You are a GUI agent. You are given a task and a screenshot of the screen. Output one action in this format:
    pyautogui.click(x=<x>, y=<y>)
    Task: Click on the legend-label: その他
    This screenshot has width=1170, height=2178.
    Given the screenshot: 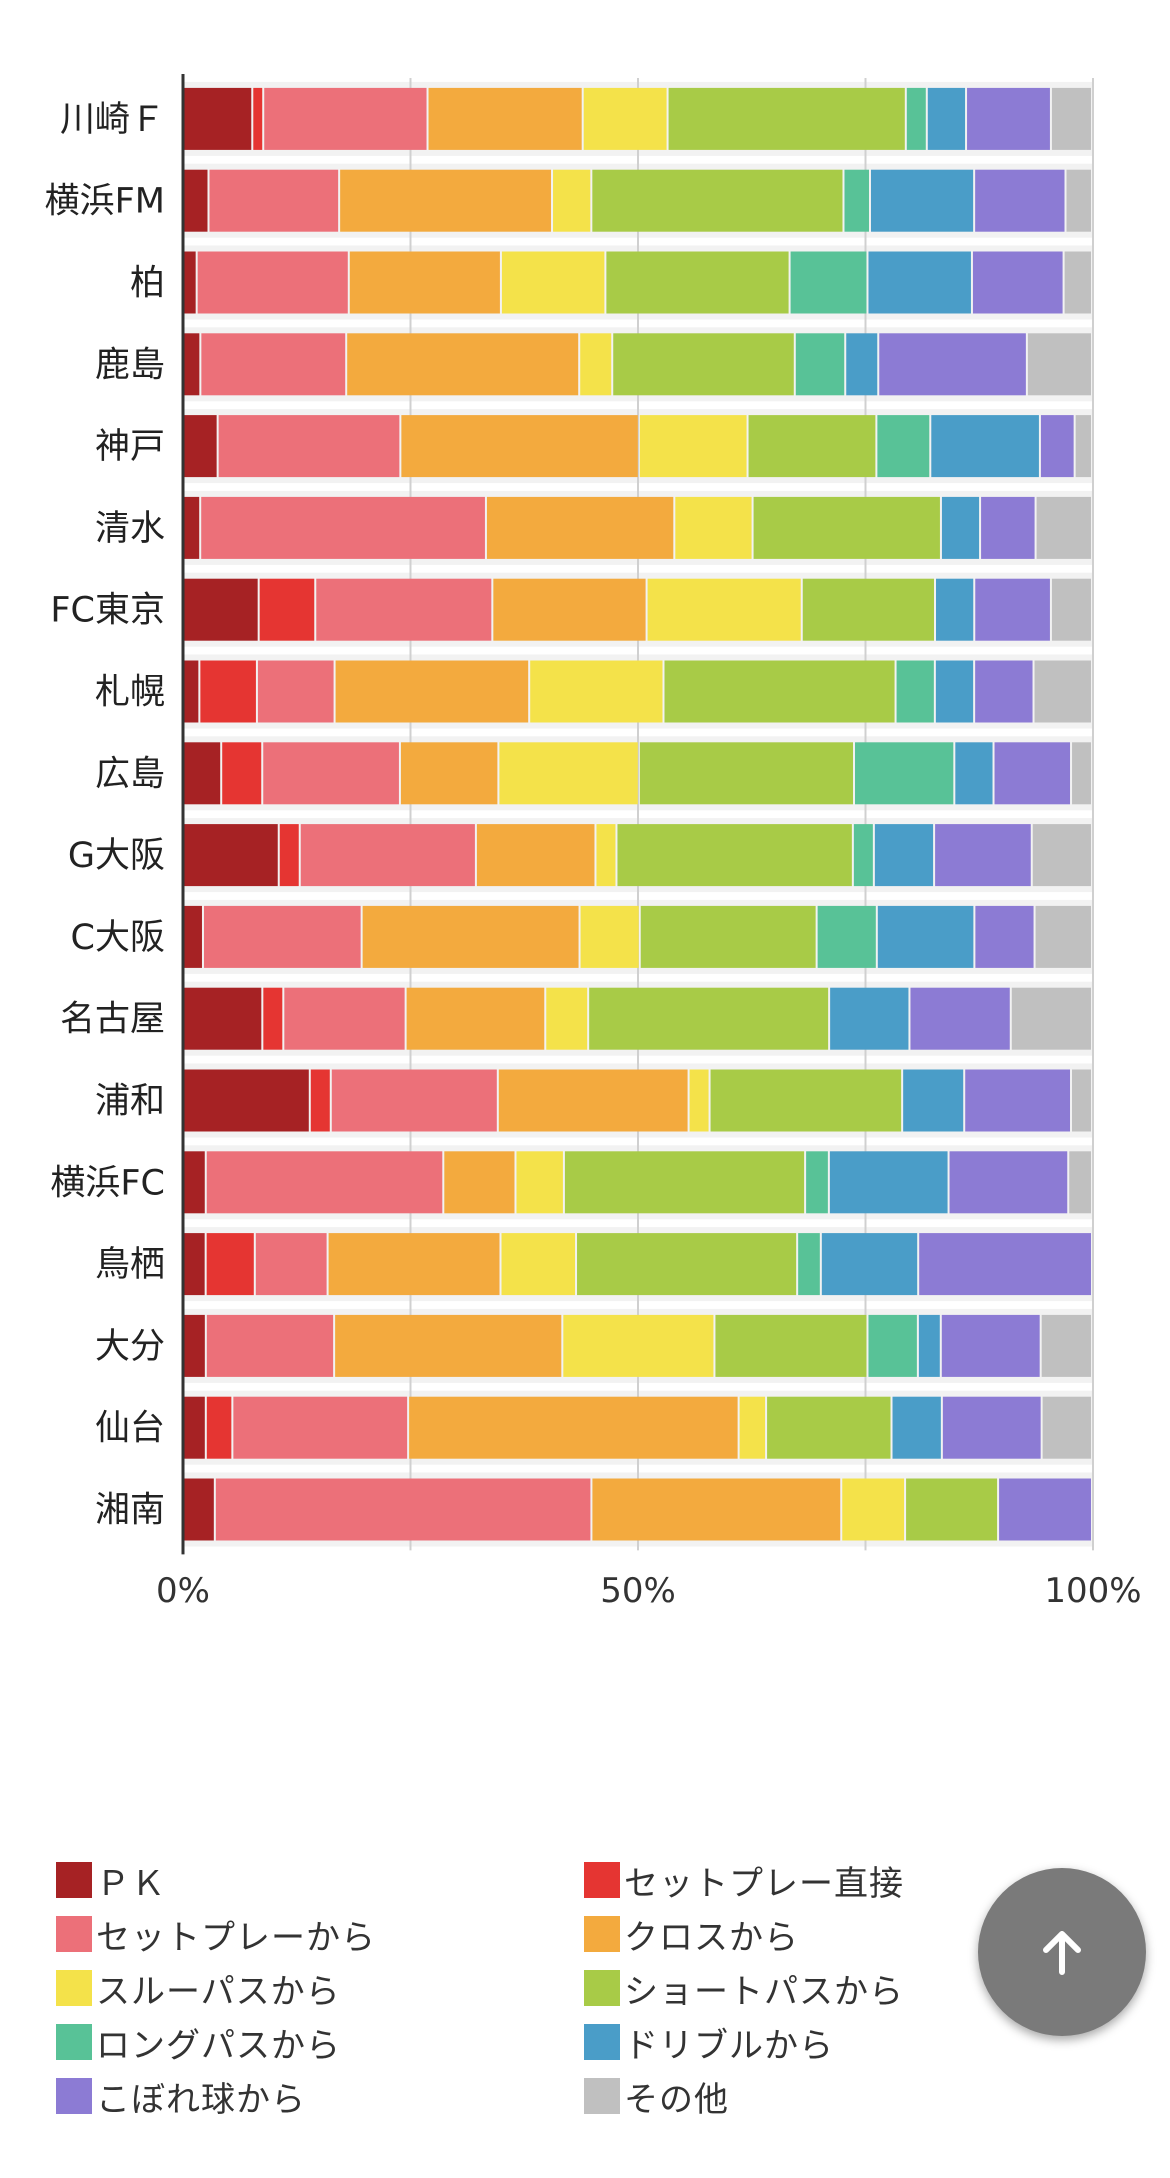 What is the action you would take?
    pyautogui.click(x=676, y=2099)
    